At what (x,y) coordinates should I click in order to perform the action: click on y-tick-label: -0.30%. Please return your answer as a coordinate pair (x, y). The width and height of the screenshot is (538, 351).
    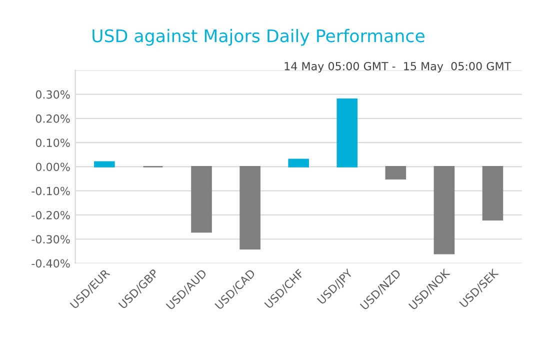
    Looking at the image, I should click on (51, 239).